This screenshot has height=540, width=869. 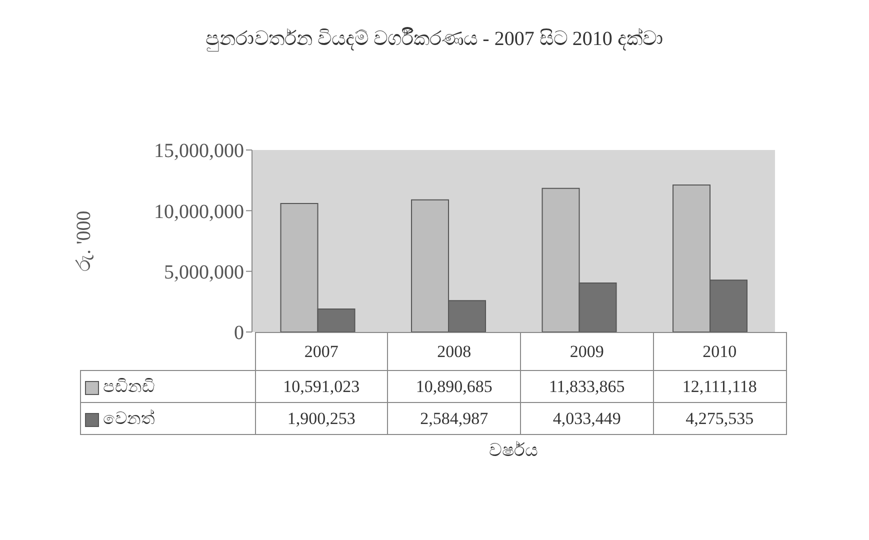 I want to click on y-axis-title: රු. '000, so click(x=84, y=241).